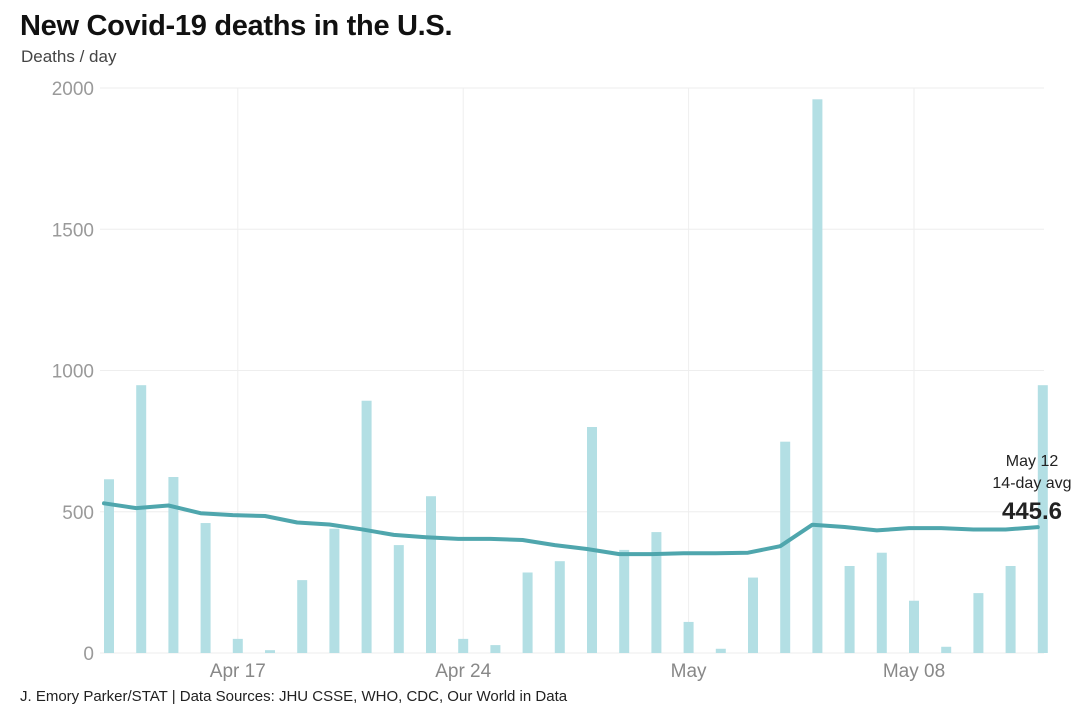  I want to click on x-tick-label: May, so click(689, 671).